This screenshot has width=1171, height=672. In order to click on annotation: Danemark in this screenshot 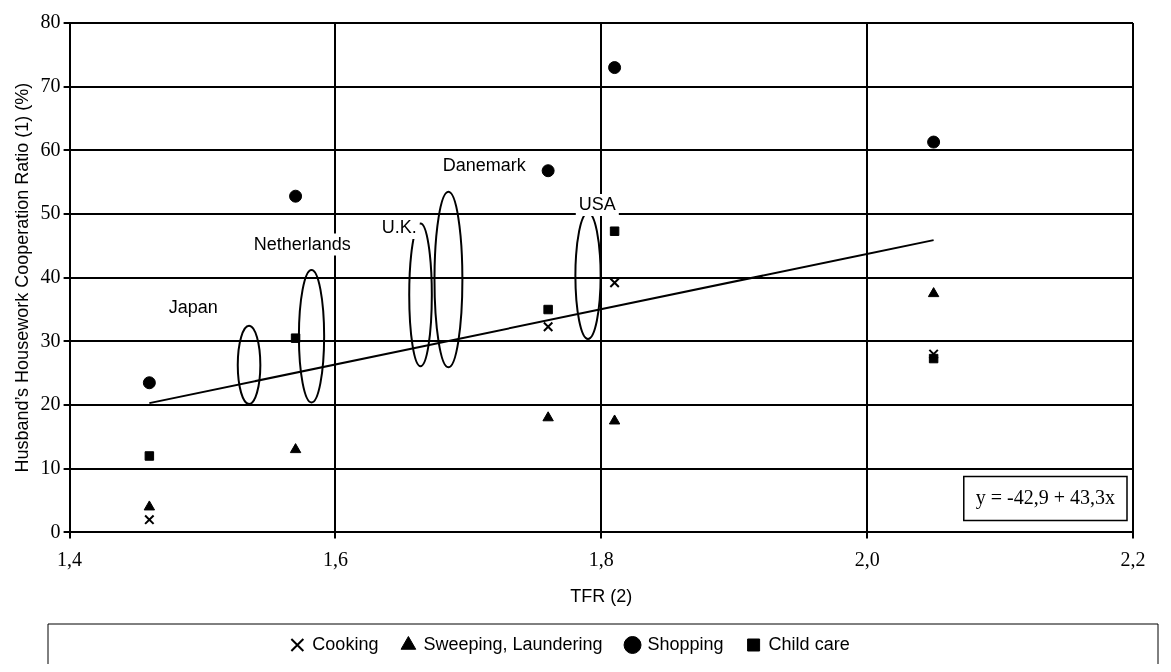, I will do `click(484, 164)`.